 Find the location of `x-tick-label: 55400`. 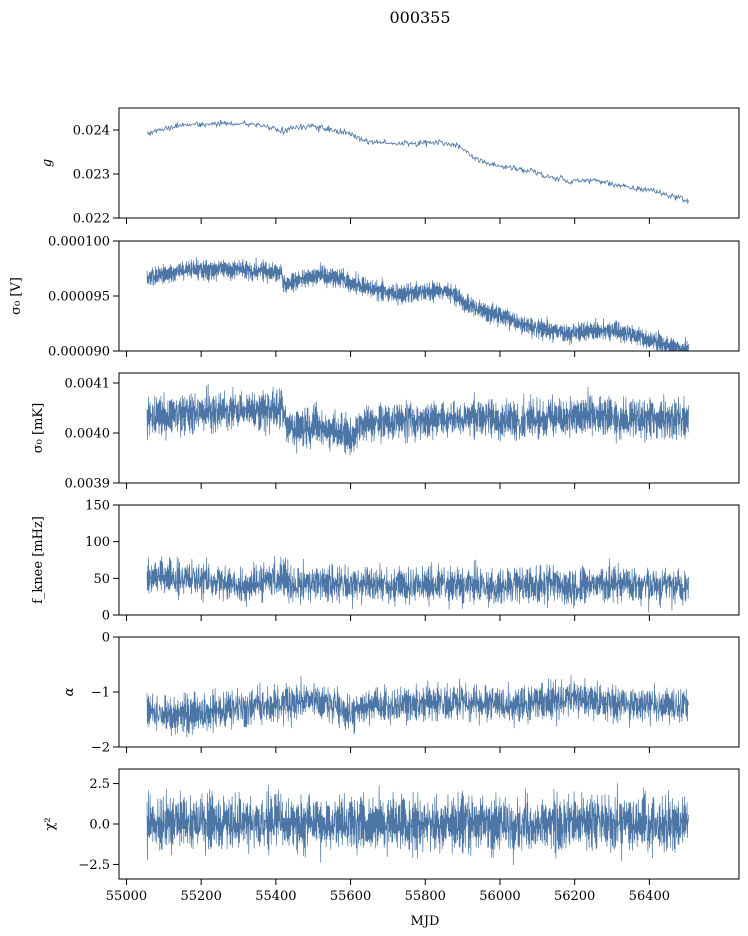

x-tick-label: 55400 is located at coordinates (275, 896).